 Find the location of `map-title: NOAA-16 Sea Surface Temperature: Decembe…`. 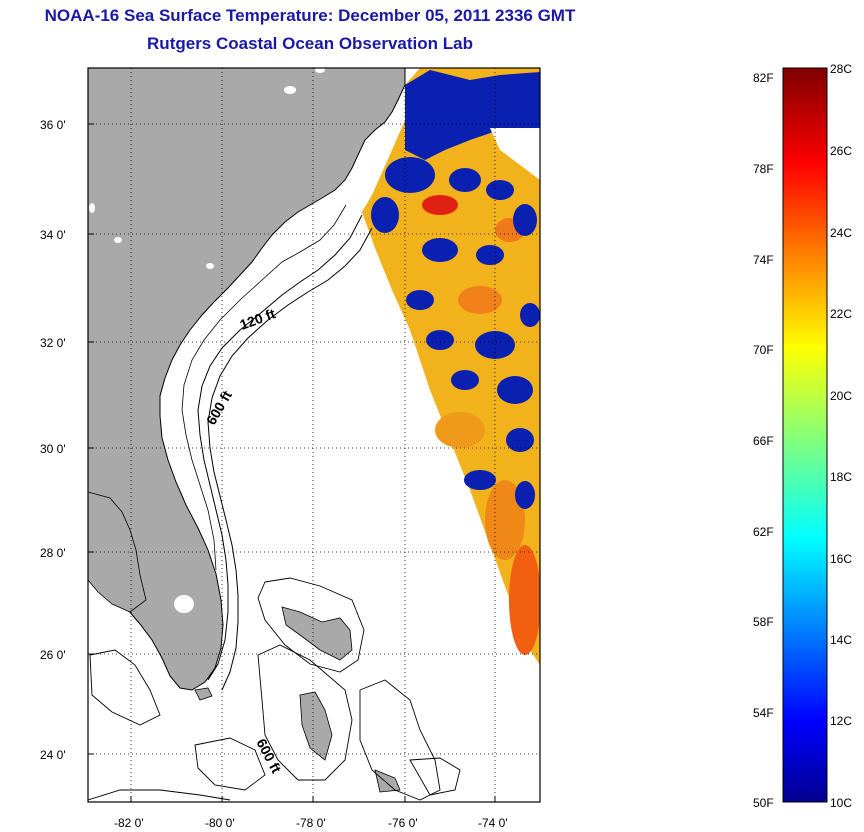

map-title: NOAA-16 Sea Surface Temperature: Decembe… is located at coordinates (310, 15).